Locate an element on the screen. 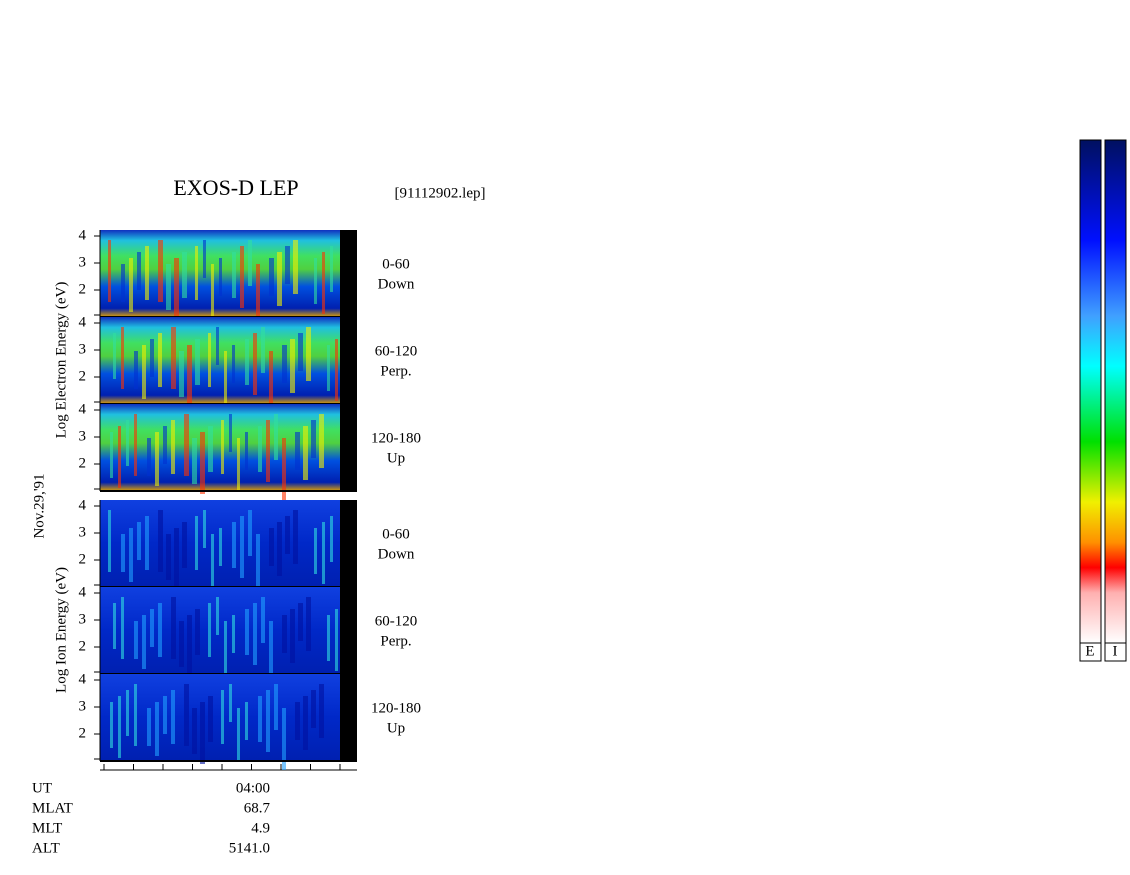  colorbar-label: E is located at coordinates (1089, 651).